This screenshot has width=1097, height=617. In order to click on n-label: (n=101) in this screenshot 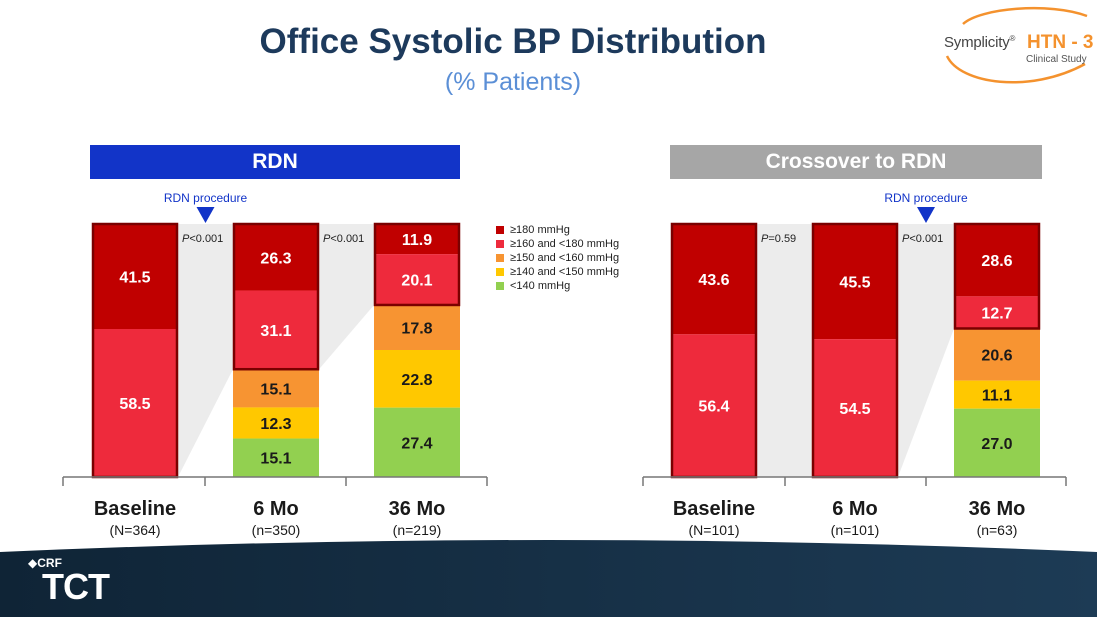, I will do `click(855, 530)`.